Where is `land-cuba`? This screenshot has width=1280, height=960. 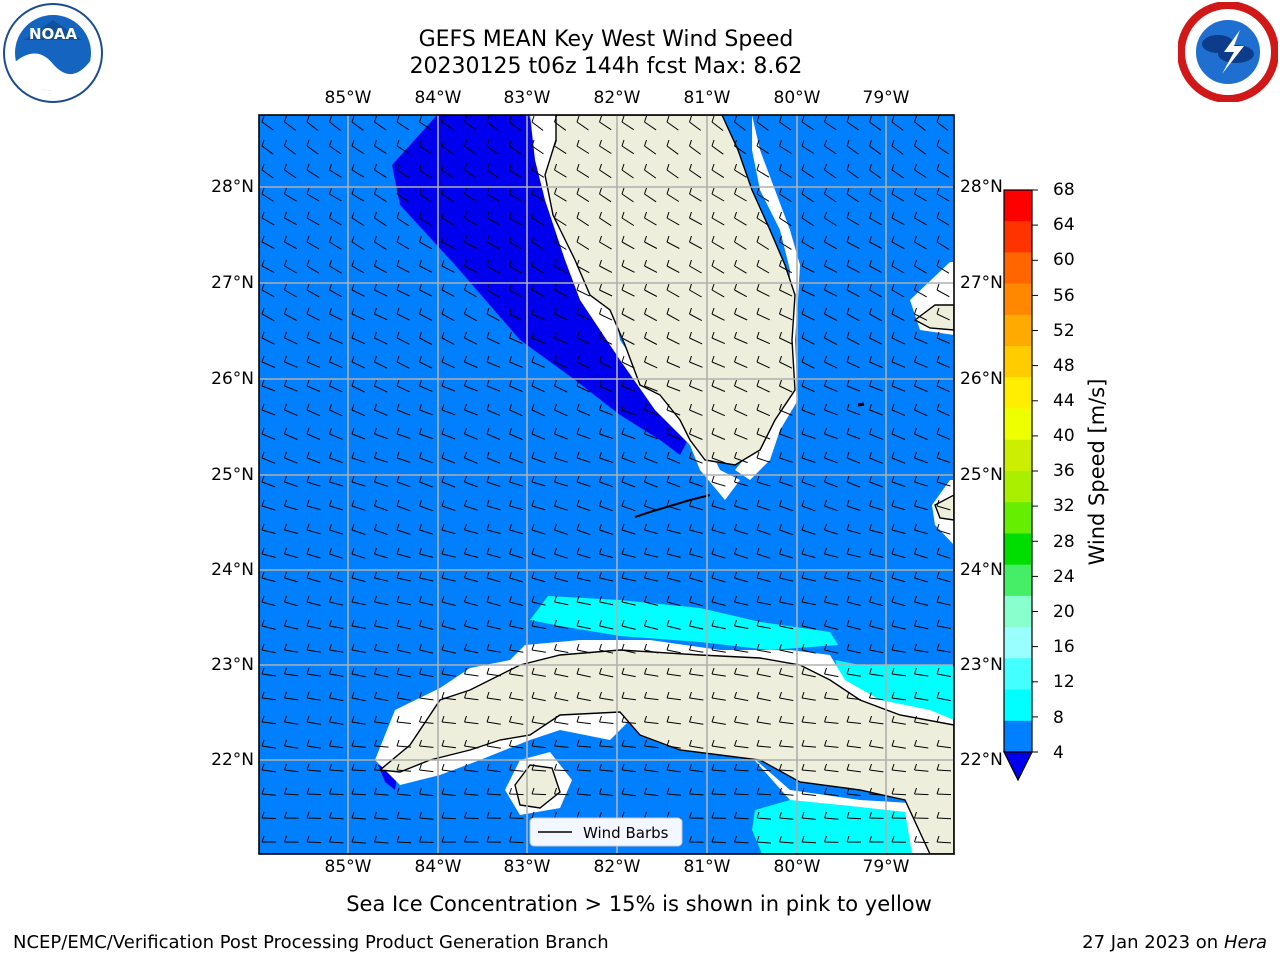
land-cuba is located at coordinates (666, 751).